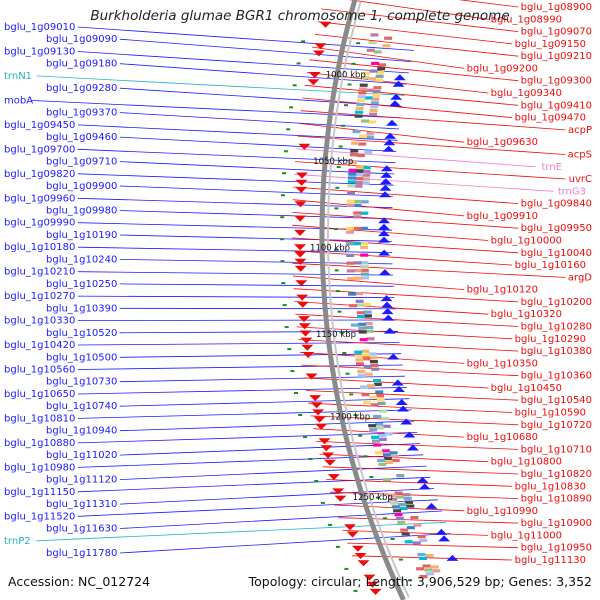 The width and height of the screenshot is (600, 600). I want to click on reverse-gene-label: bglu_1g09200, so click(502, 68).